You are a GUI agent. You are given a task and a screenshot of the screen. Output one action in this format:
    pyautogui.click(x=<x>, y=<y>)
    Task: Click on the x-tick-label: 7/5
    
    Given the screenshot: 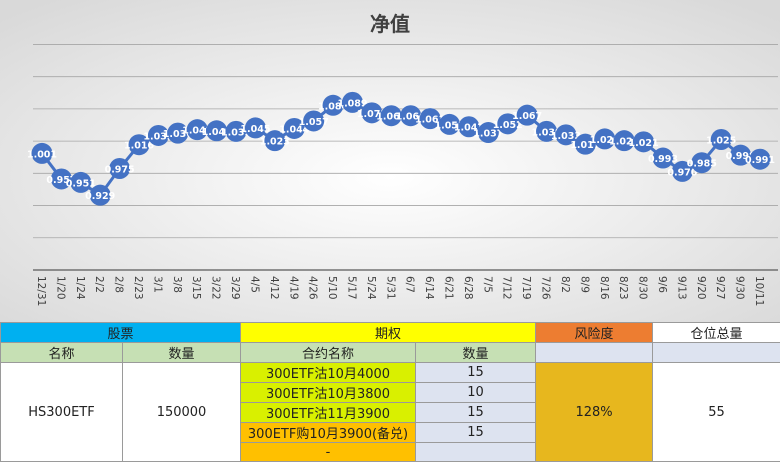 What is the action you would take?
    pyautogui.click(x=487, y=284)
    